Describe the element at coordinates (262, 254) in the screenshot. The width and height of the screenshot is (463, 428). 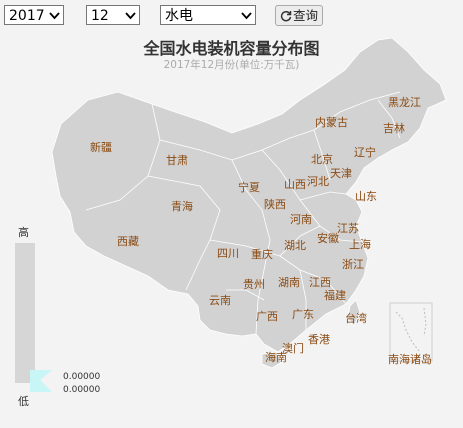
I see `province-label: 重庆` at that location.